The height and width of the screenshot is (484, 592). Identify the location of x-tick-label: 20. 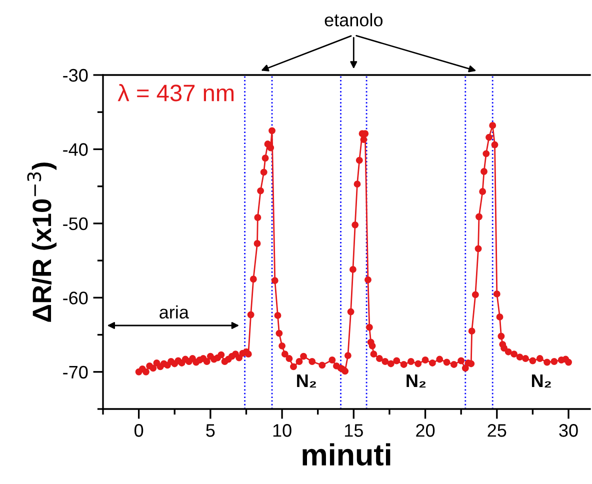
(425, 430).